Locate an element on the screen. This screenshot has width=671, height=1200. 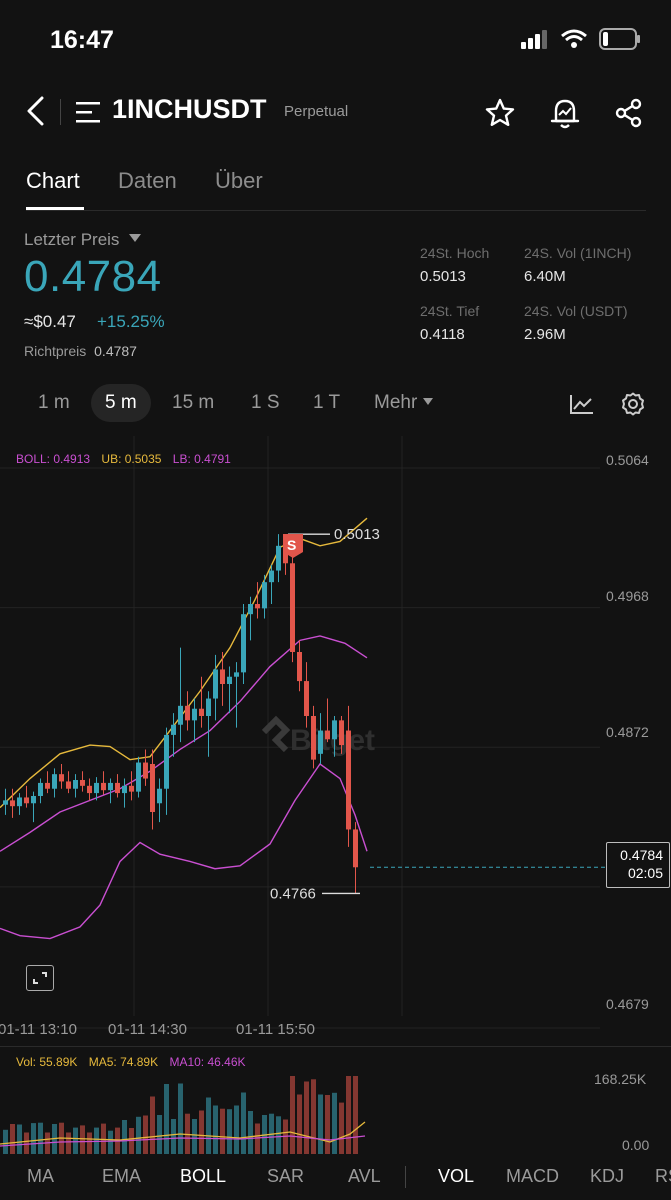
status-icons is located at coordinates (581, 39).